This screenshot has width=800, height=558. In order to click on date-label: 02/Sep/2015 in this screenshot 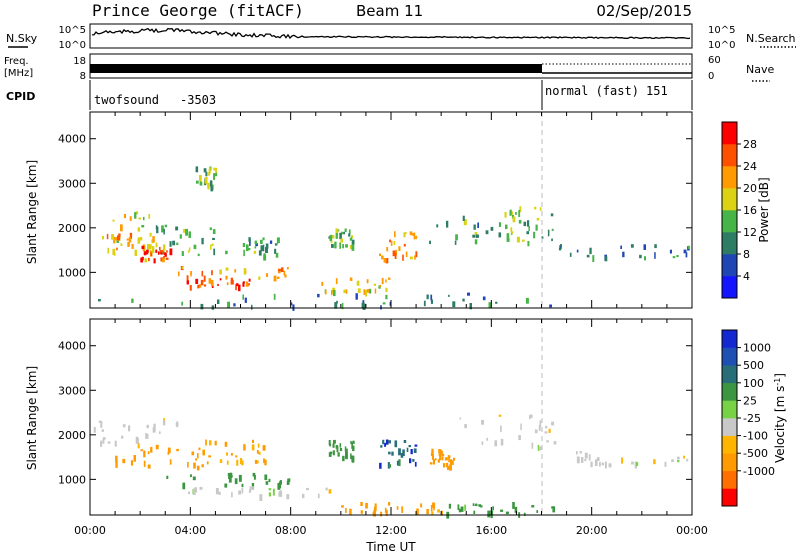, I will do `click(644, 11)`.